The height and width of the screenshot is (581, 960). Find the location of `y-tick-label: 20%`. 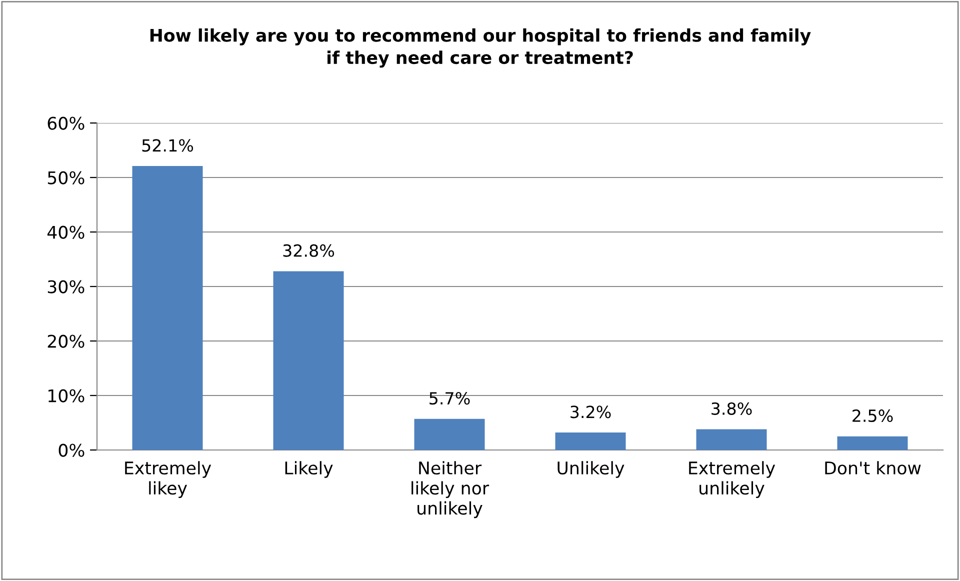

y-tick-label: 20% is located at coordinates (66, 341).